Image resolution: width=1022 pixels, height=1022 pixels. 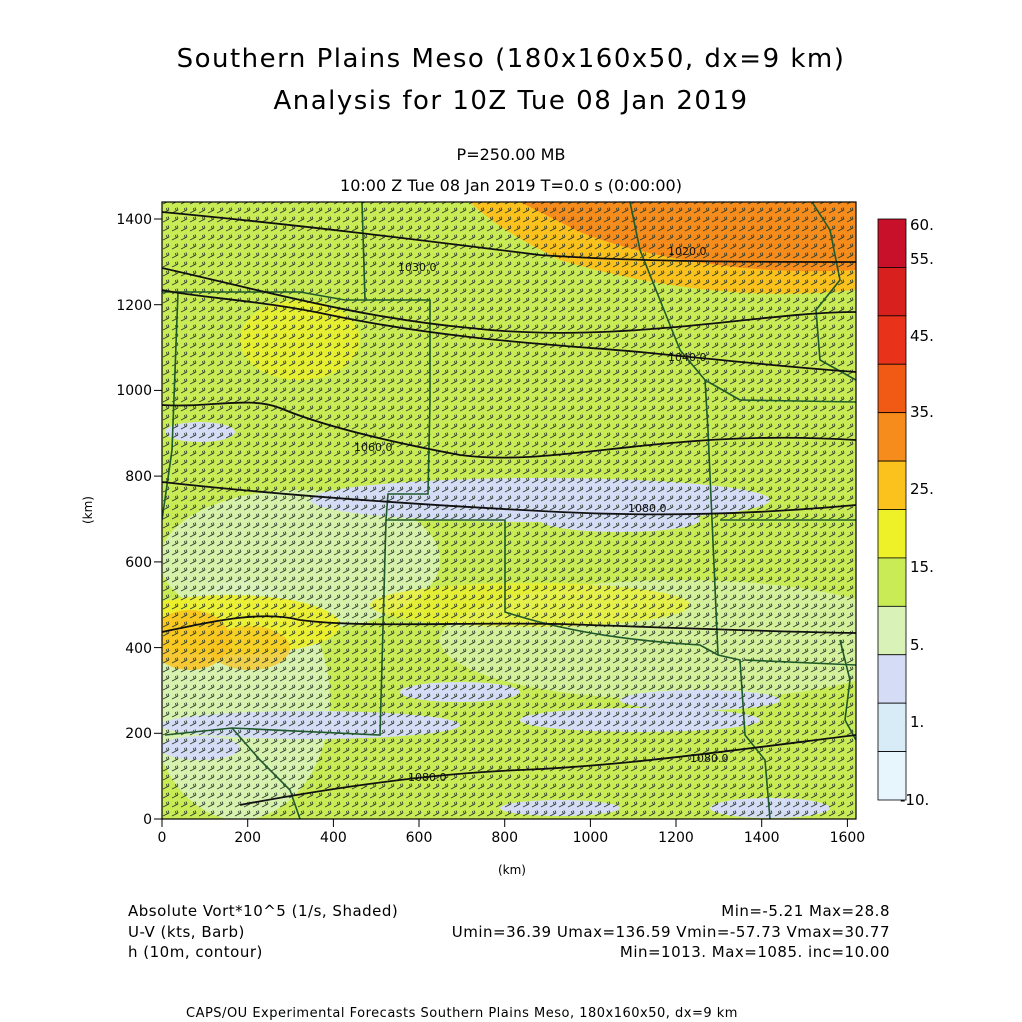 I want to click on x-tick-label: 400, so click(x=333, y=838).